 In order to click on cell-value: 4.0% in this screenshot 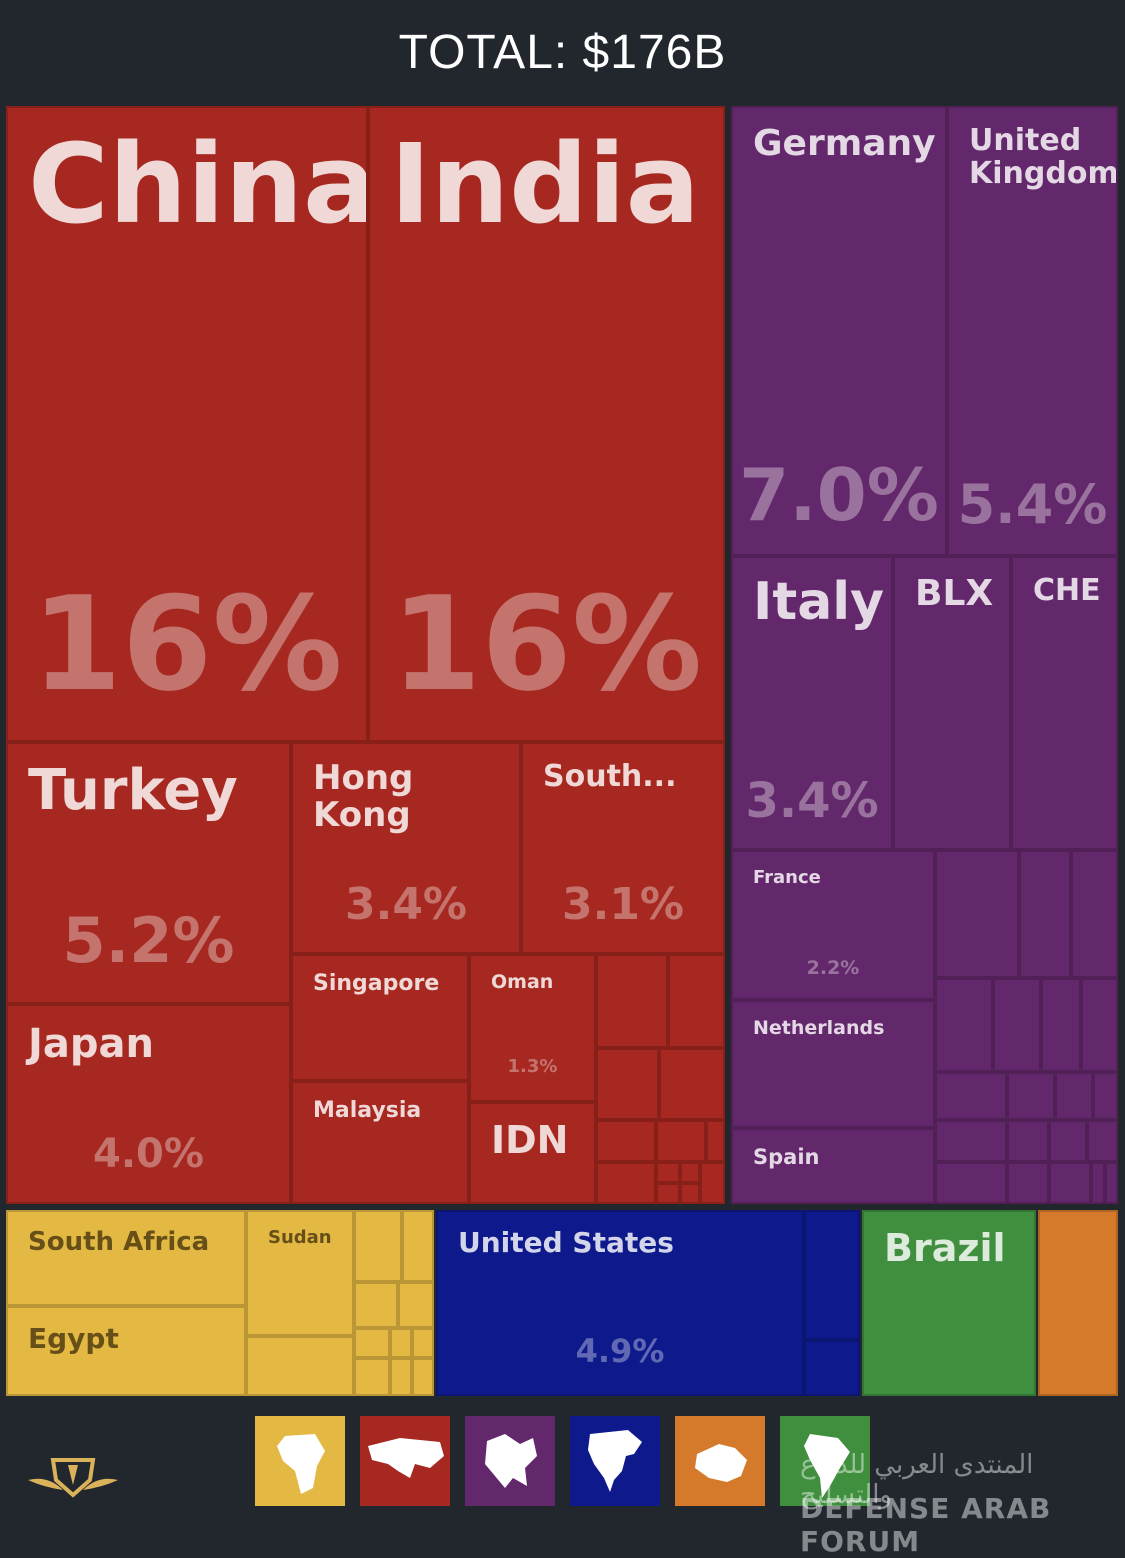, I will do `click(148, 1154)`.